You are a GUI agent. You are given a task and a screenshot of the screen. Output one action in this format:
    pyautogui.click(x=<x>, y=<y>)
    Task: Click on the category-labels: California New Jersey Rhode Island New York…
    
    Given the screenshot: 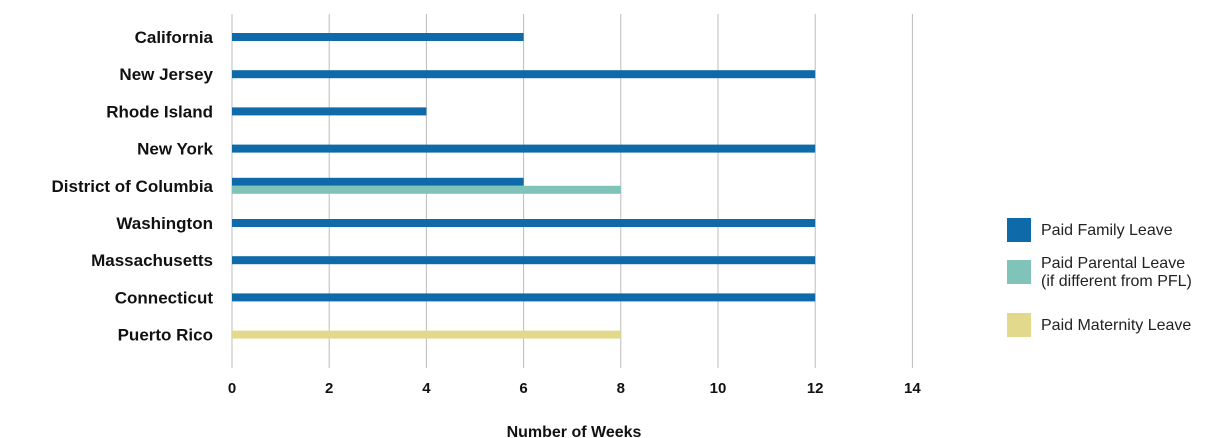 What is the action you would take?
    pyautogui.click(x=132, y=186)
    